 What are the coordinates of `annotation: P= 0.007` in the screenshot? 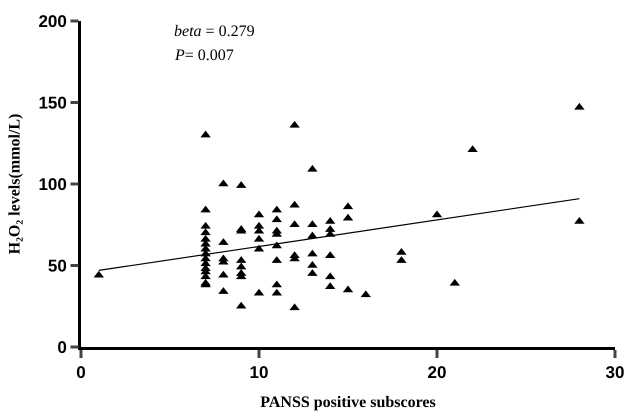 It's located at (204, 55).